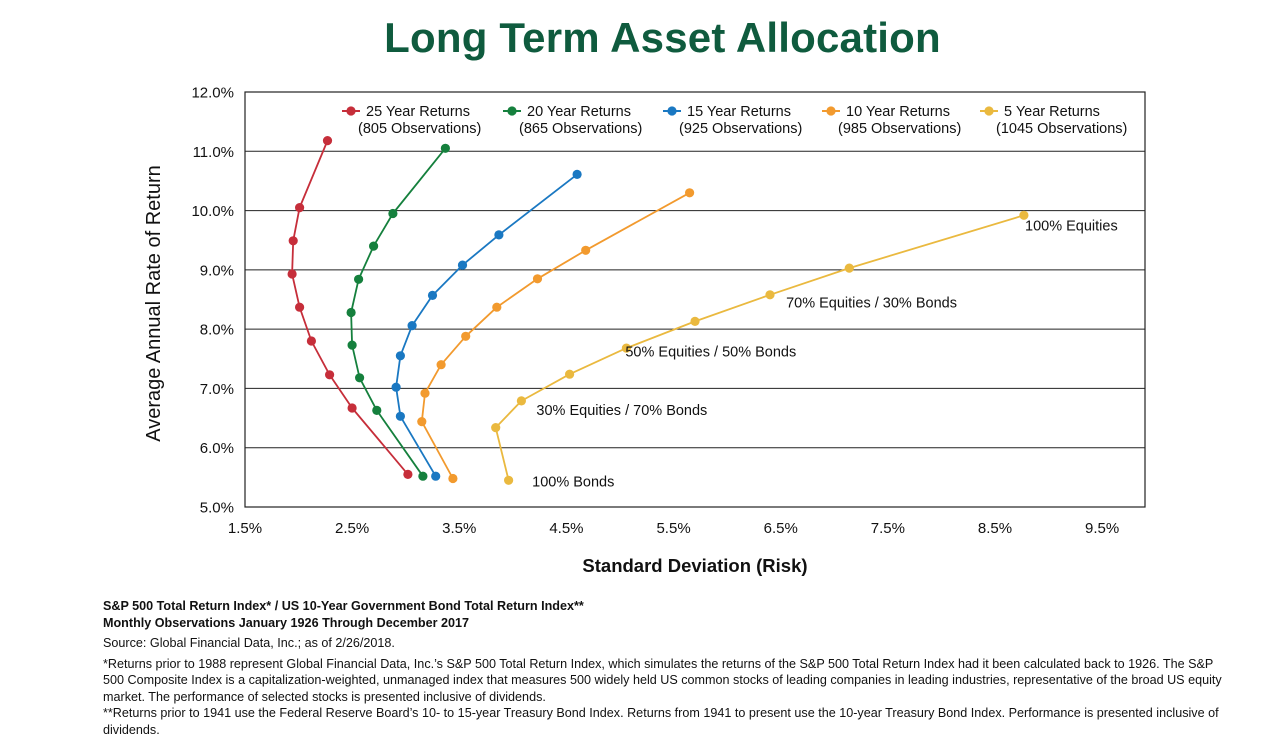 The width and height of the screenshot is (1280, 755). What do you see at coordinates (217, 508) in the screenshot?
I see `y-tick-label: 5.0%` at bounding box center [217, 508].